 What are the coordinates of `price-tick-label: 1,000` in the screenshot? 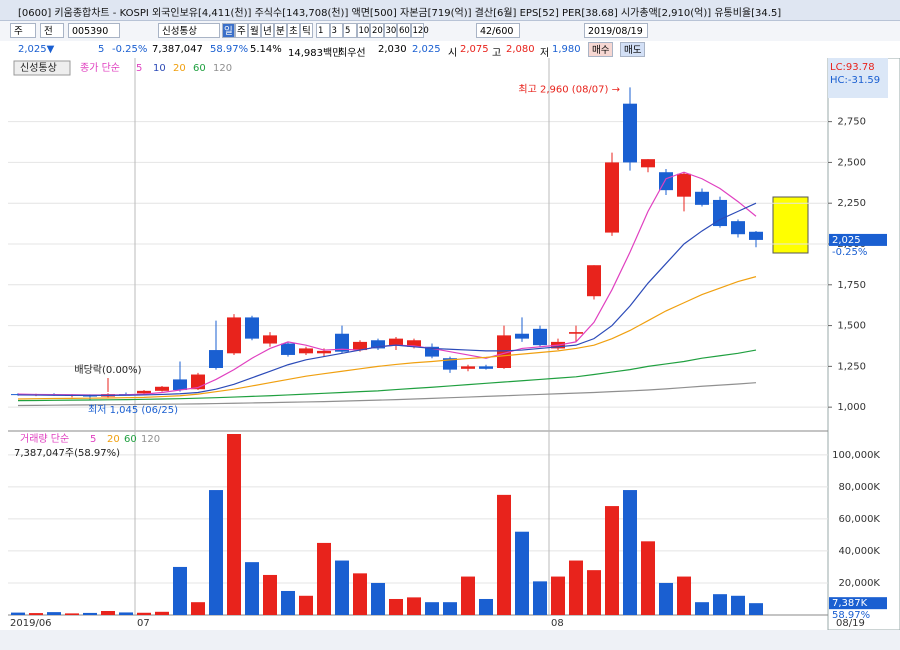 It's located at (851, 407).